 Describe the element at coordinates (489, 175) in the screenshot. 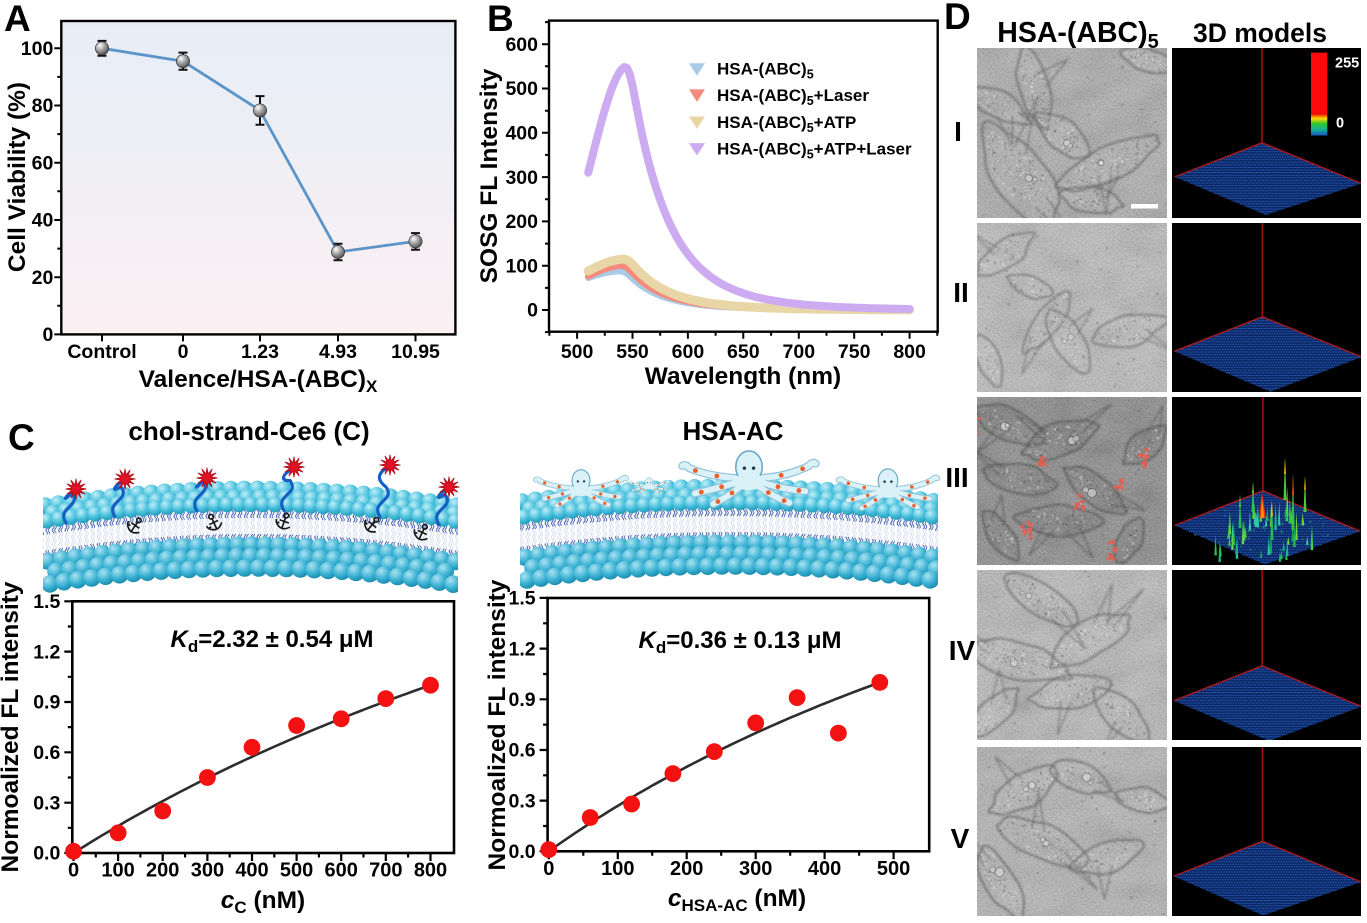

I see `svg-text: SOSG FL Intensity` at that location.